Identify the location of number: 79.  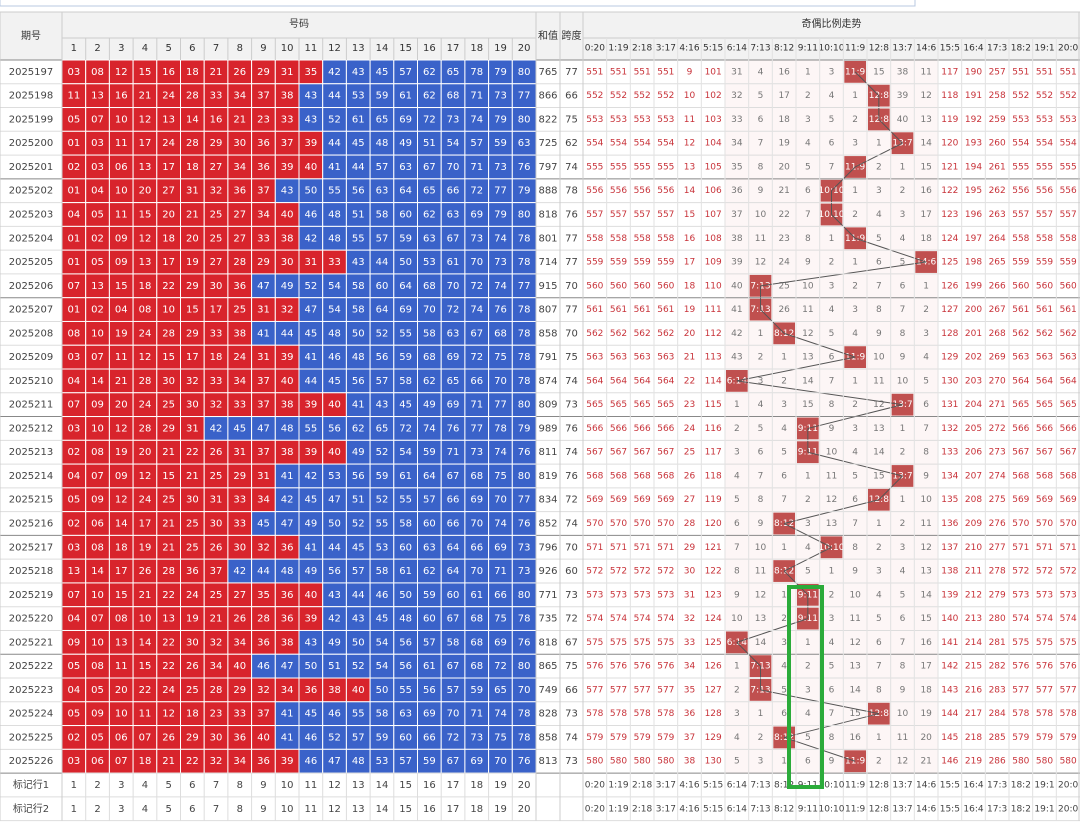
(500, 119).